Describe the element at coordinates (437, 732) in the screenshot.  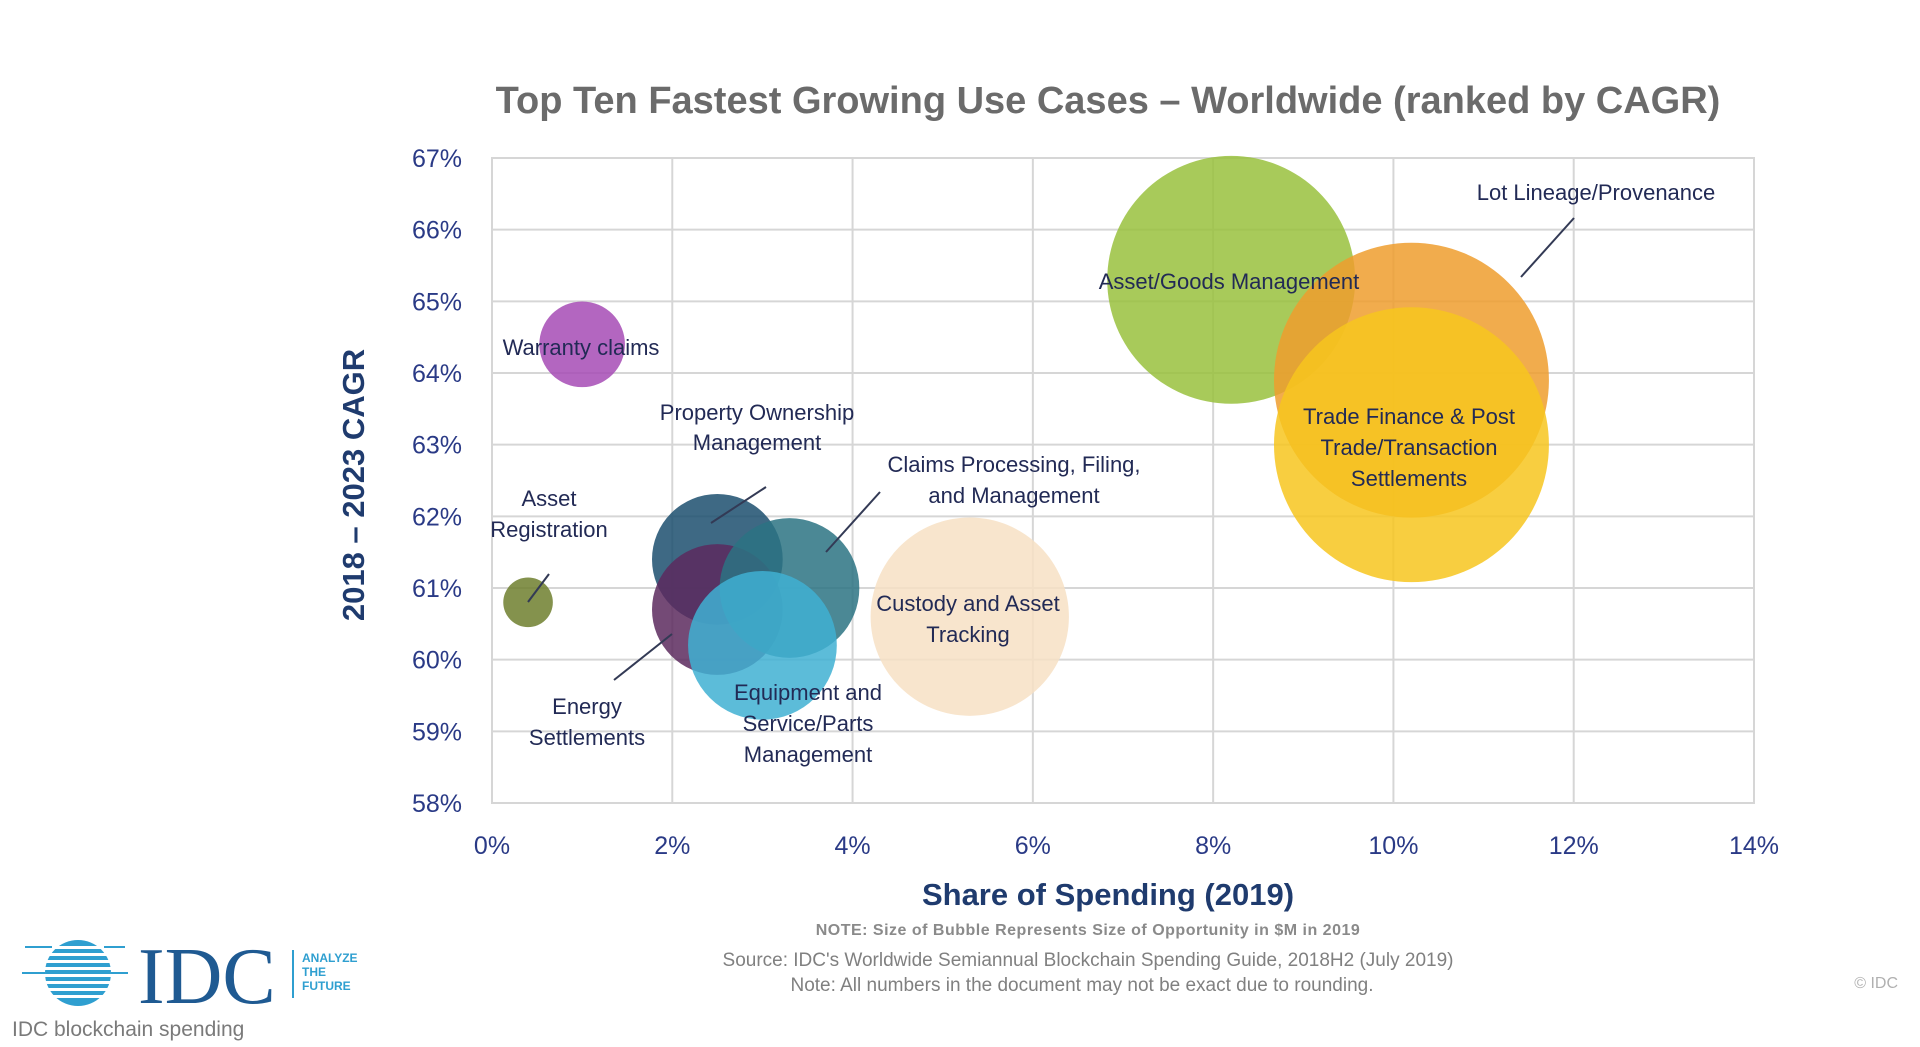
I see `y-tick-label: 59%` at that location.